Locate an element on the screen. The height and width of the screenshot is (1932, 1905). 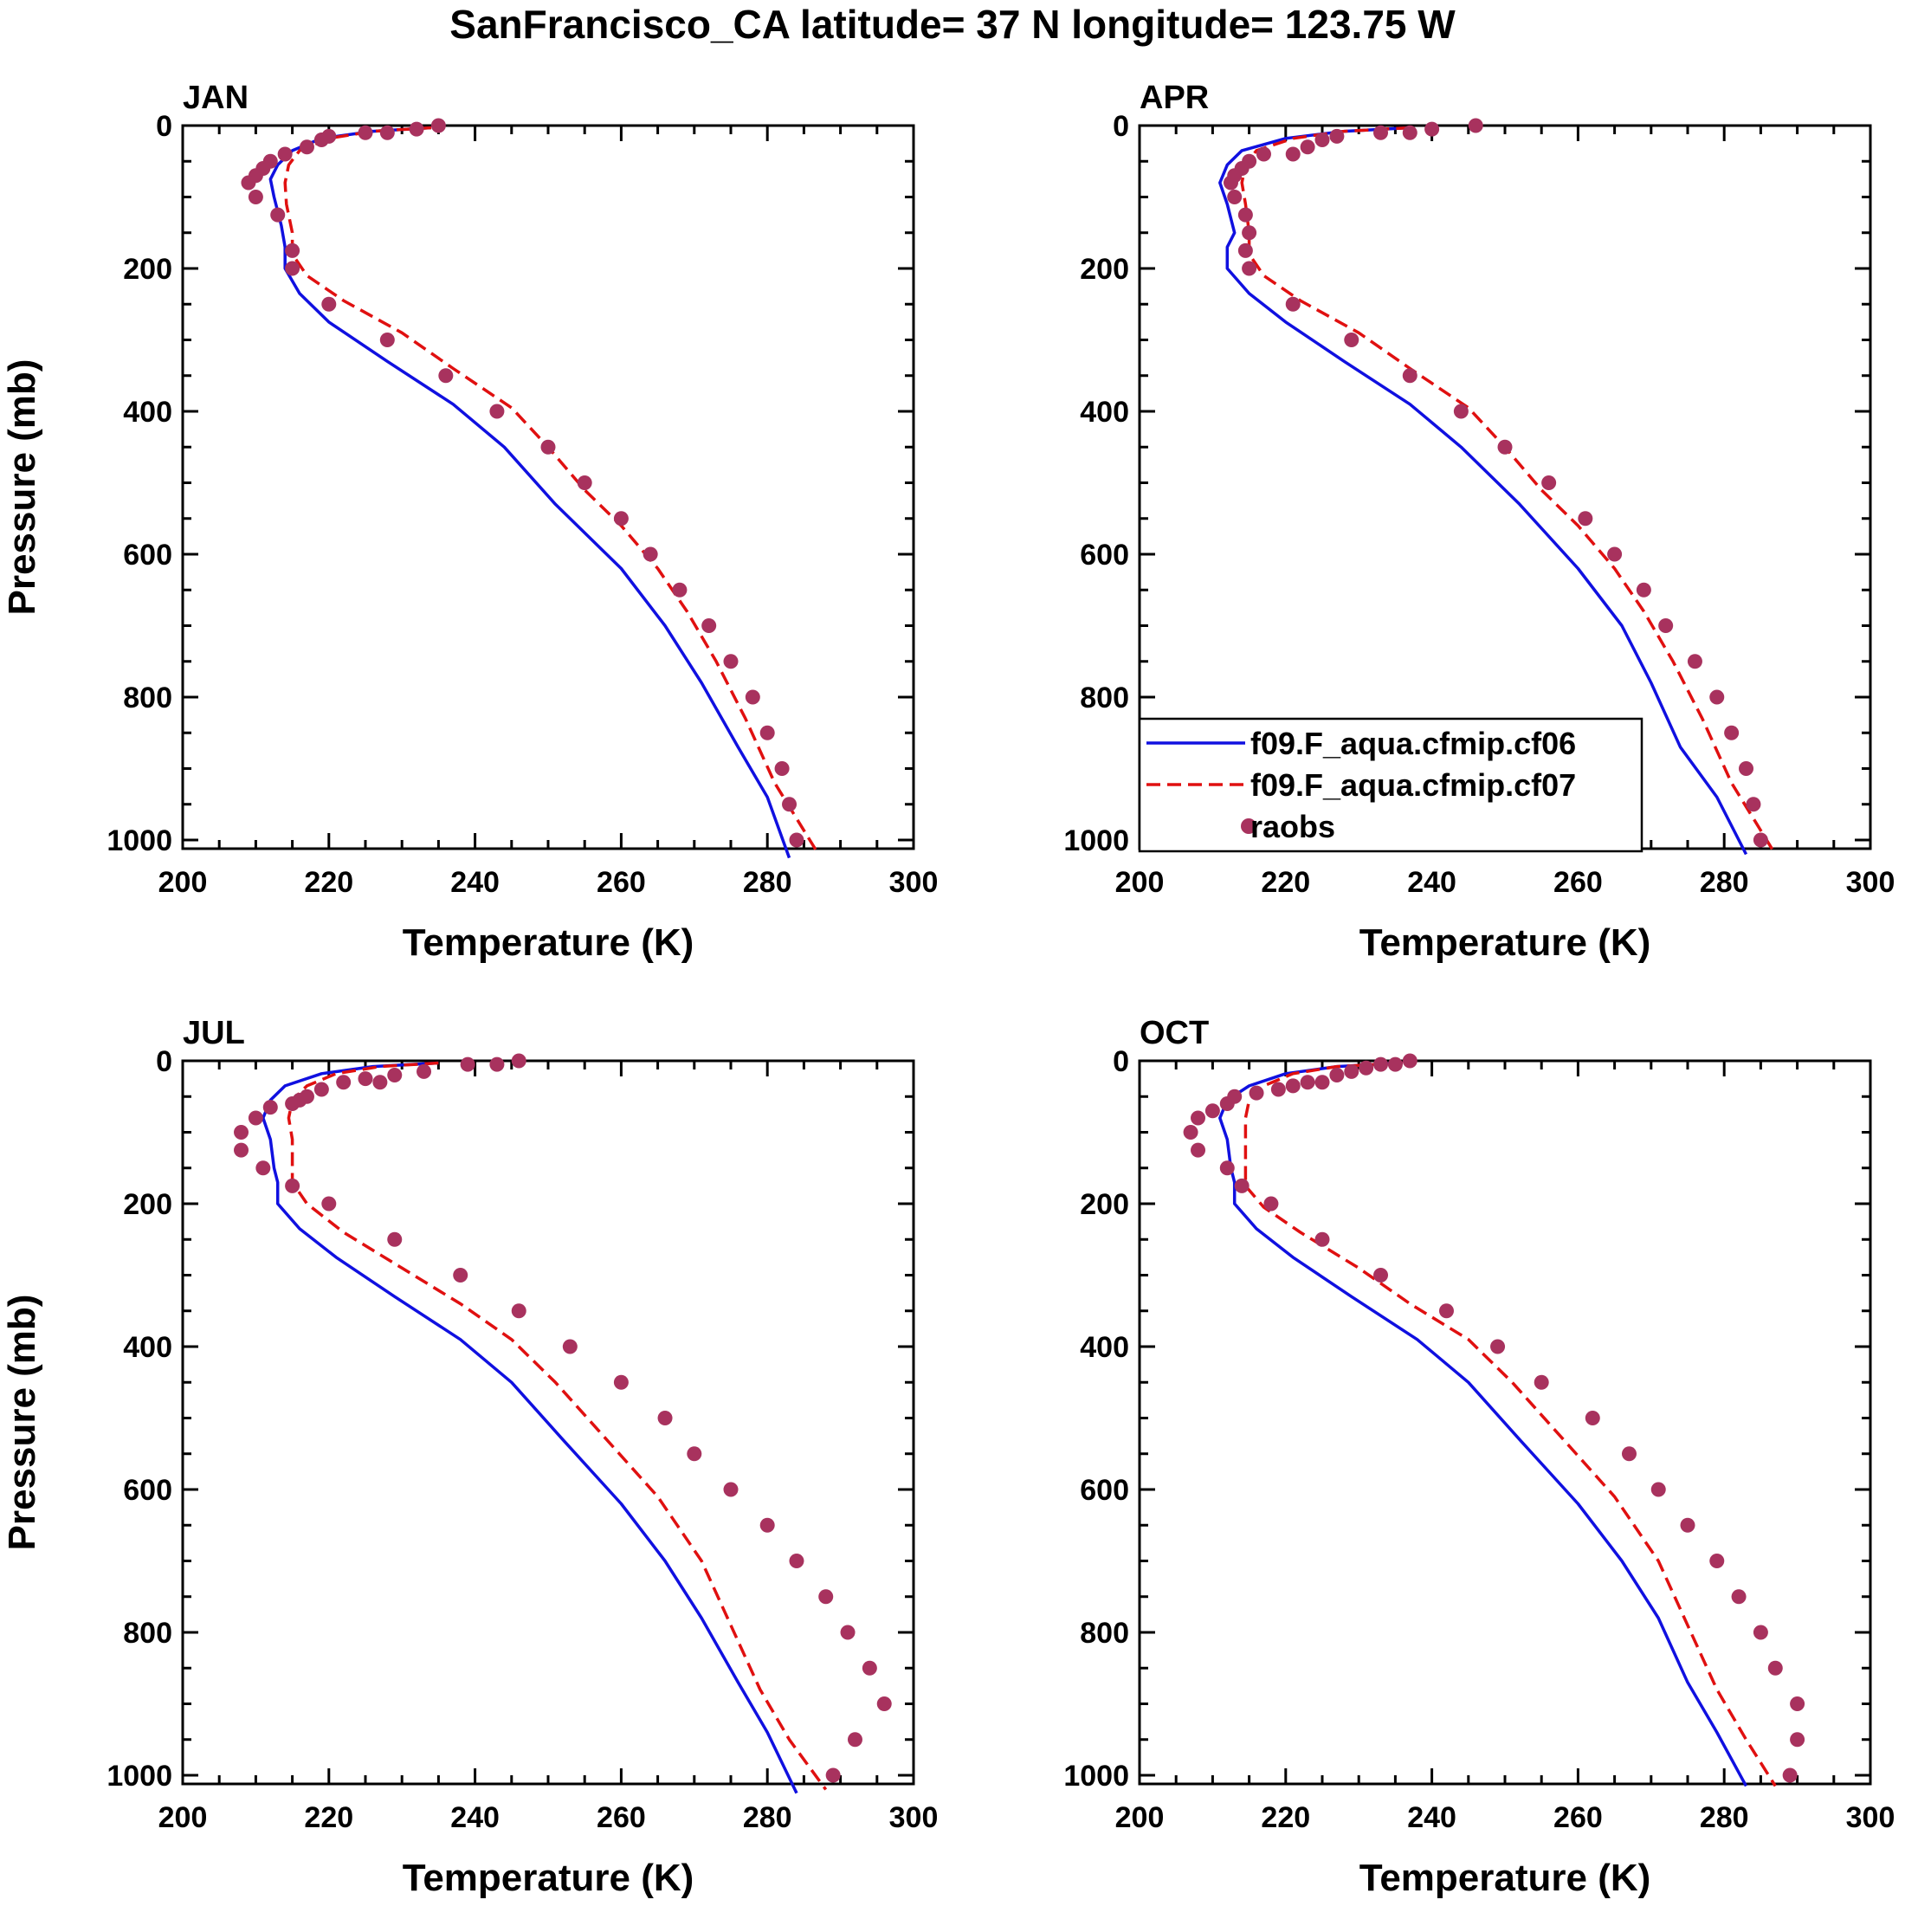
y-tick-label: 400 is located at coordinates (148, 412).